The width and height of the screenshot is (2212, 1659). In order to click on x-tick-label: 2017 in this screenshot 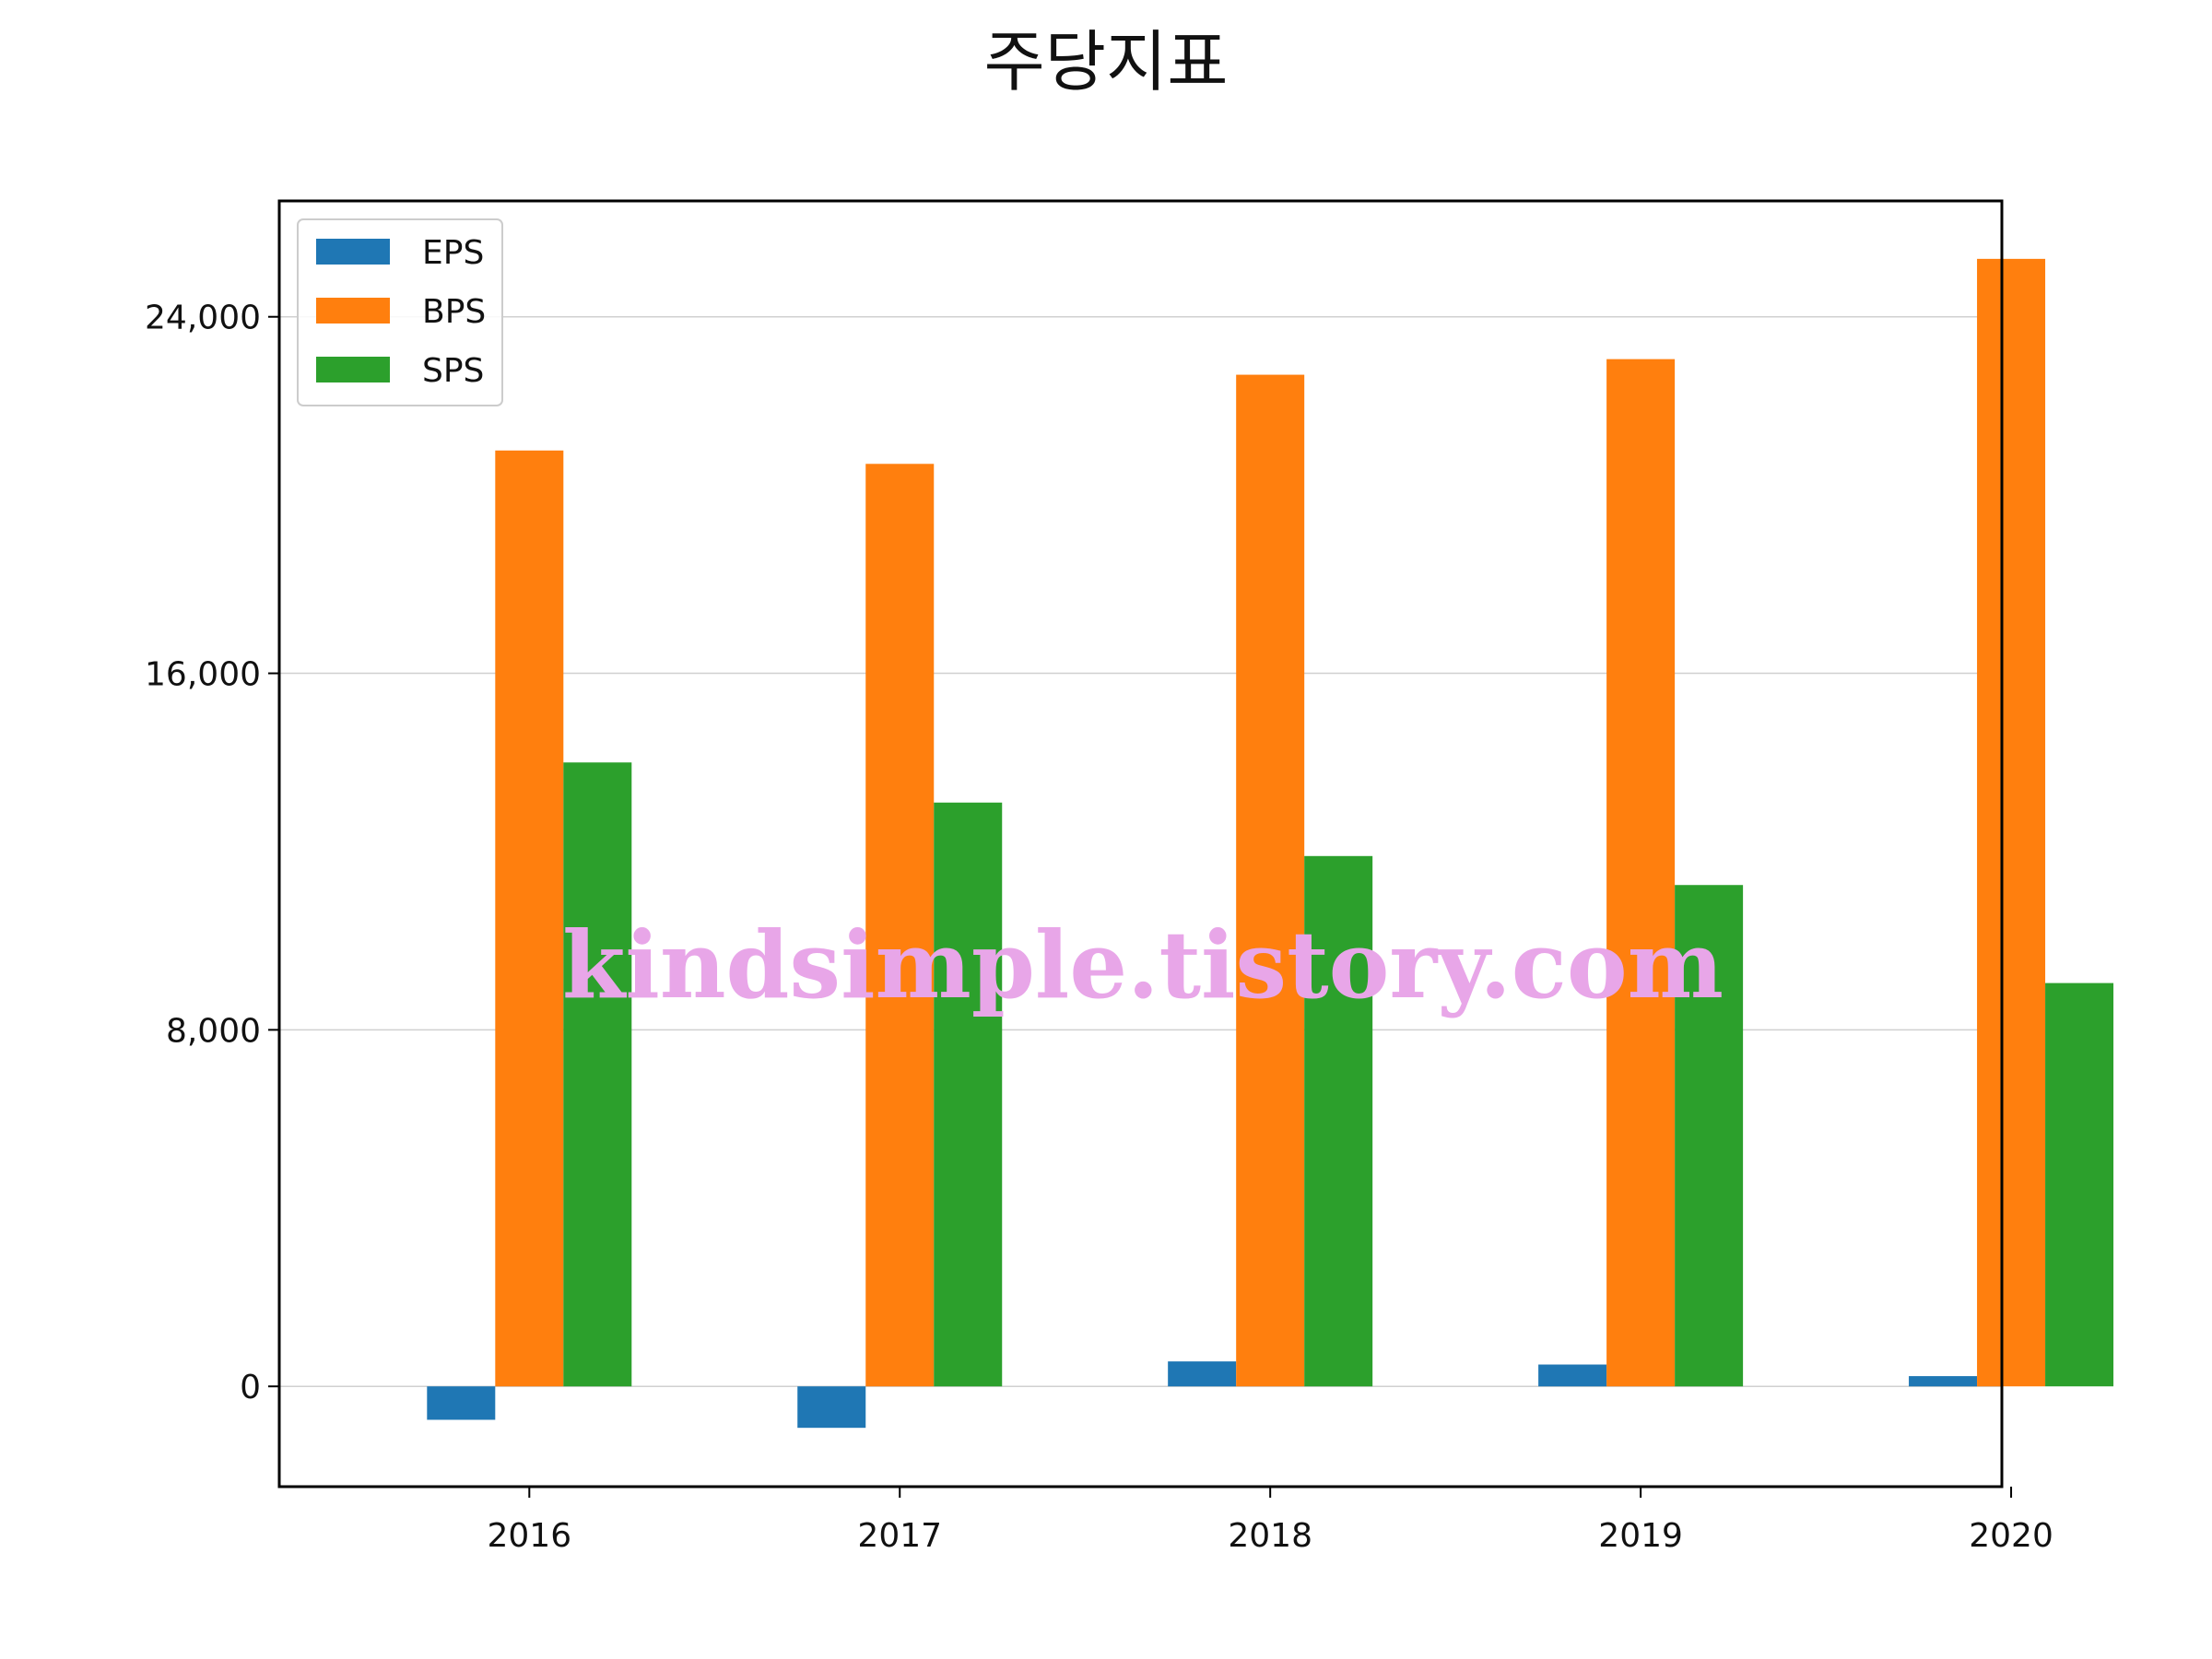, I will do `click(899, 1536)`.